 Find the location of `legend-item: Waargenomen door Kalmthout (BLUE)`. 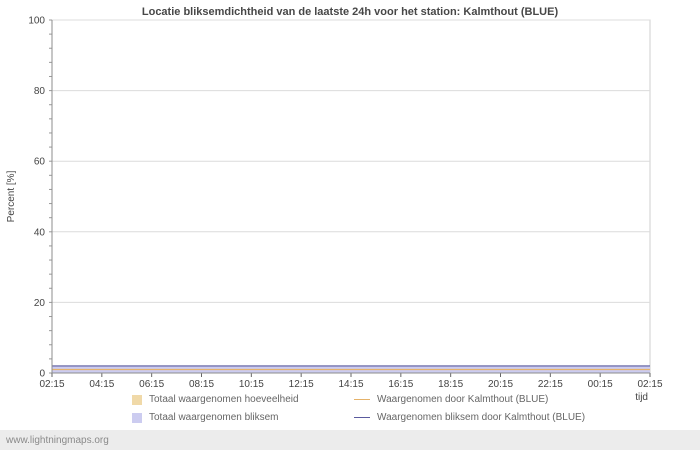

legend-item: Waargenomen door Kalmthout (BLUE) is located at coordinates (504, 399).